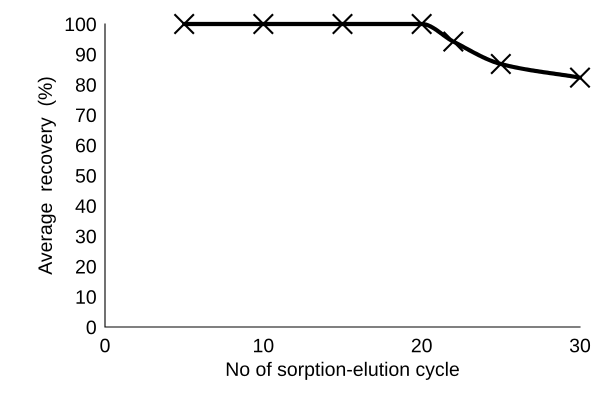  I want to click on y-axis-title: Average recovery (%), so click(47, 176).